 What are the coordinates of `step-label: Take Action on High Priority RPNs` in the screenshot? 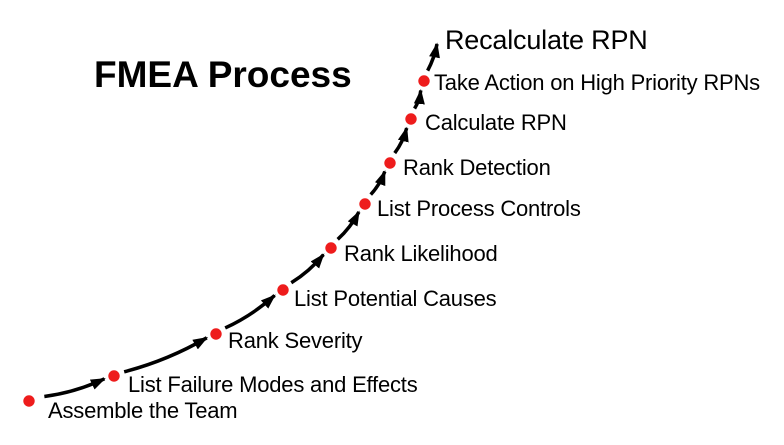 It's located at (597, 82).